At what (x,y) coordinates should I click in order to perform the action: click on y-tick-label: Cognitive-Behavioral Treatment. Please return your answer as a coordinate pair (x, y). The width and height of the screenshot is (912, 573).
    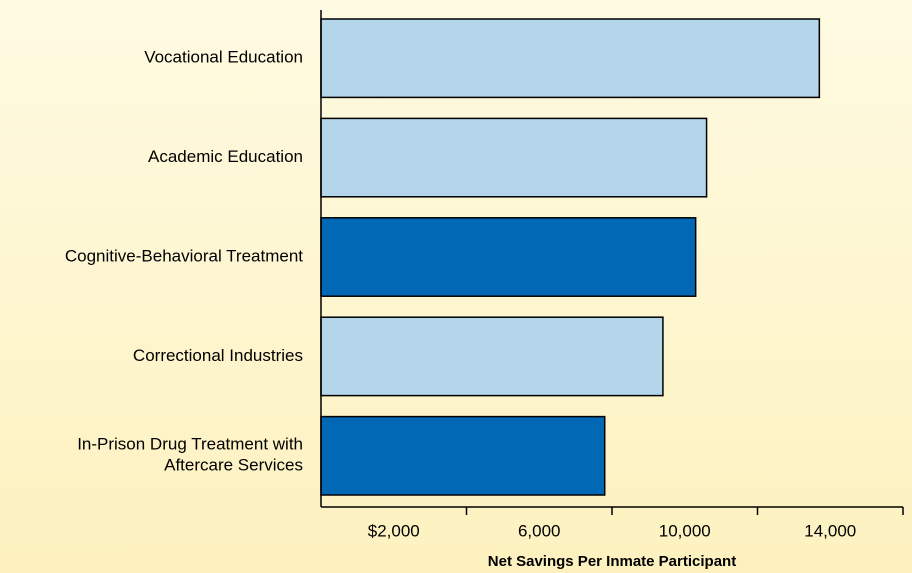
    Looking at the image, I should click on (184, 255).